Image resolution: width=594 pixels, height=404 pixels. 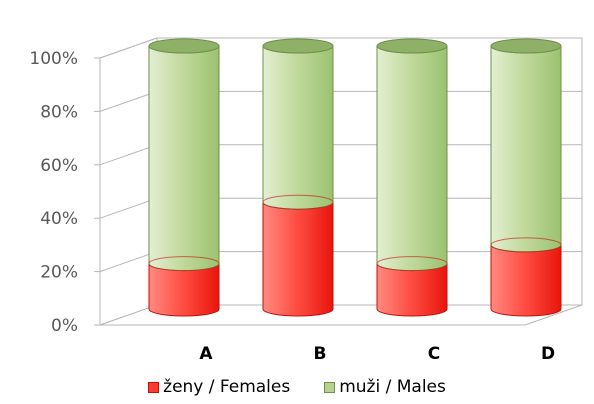 I want to click on x-category-label: A, so click(x=206, y=354).